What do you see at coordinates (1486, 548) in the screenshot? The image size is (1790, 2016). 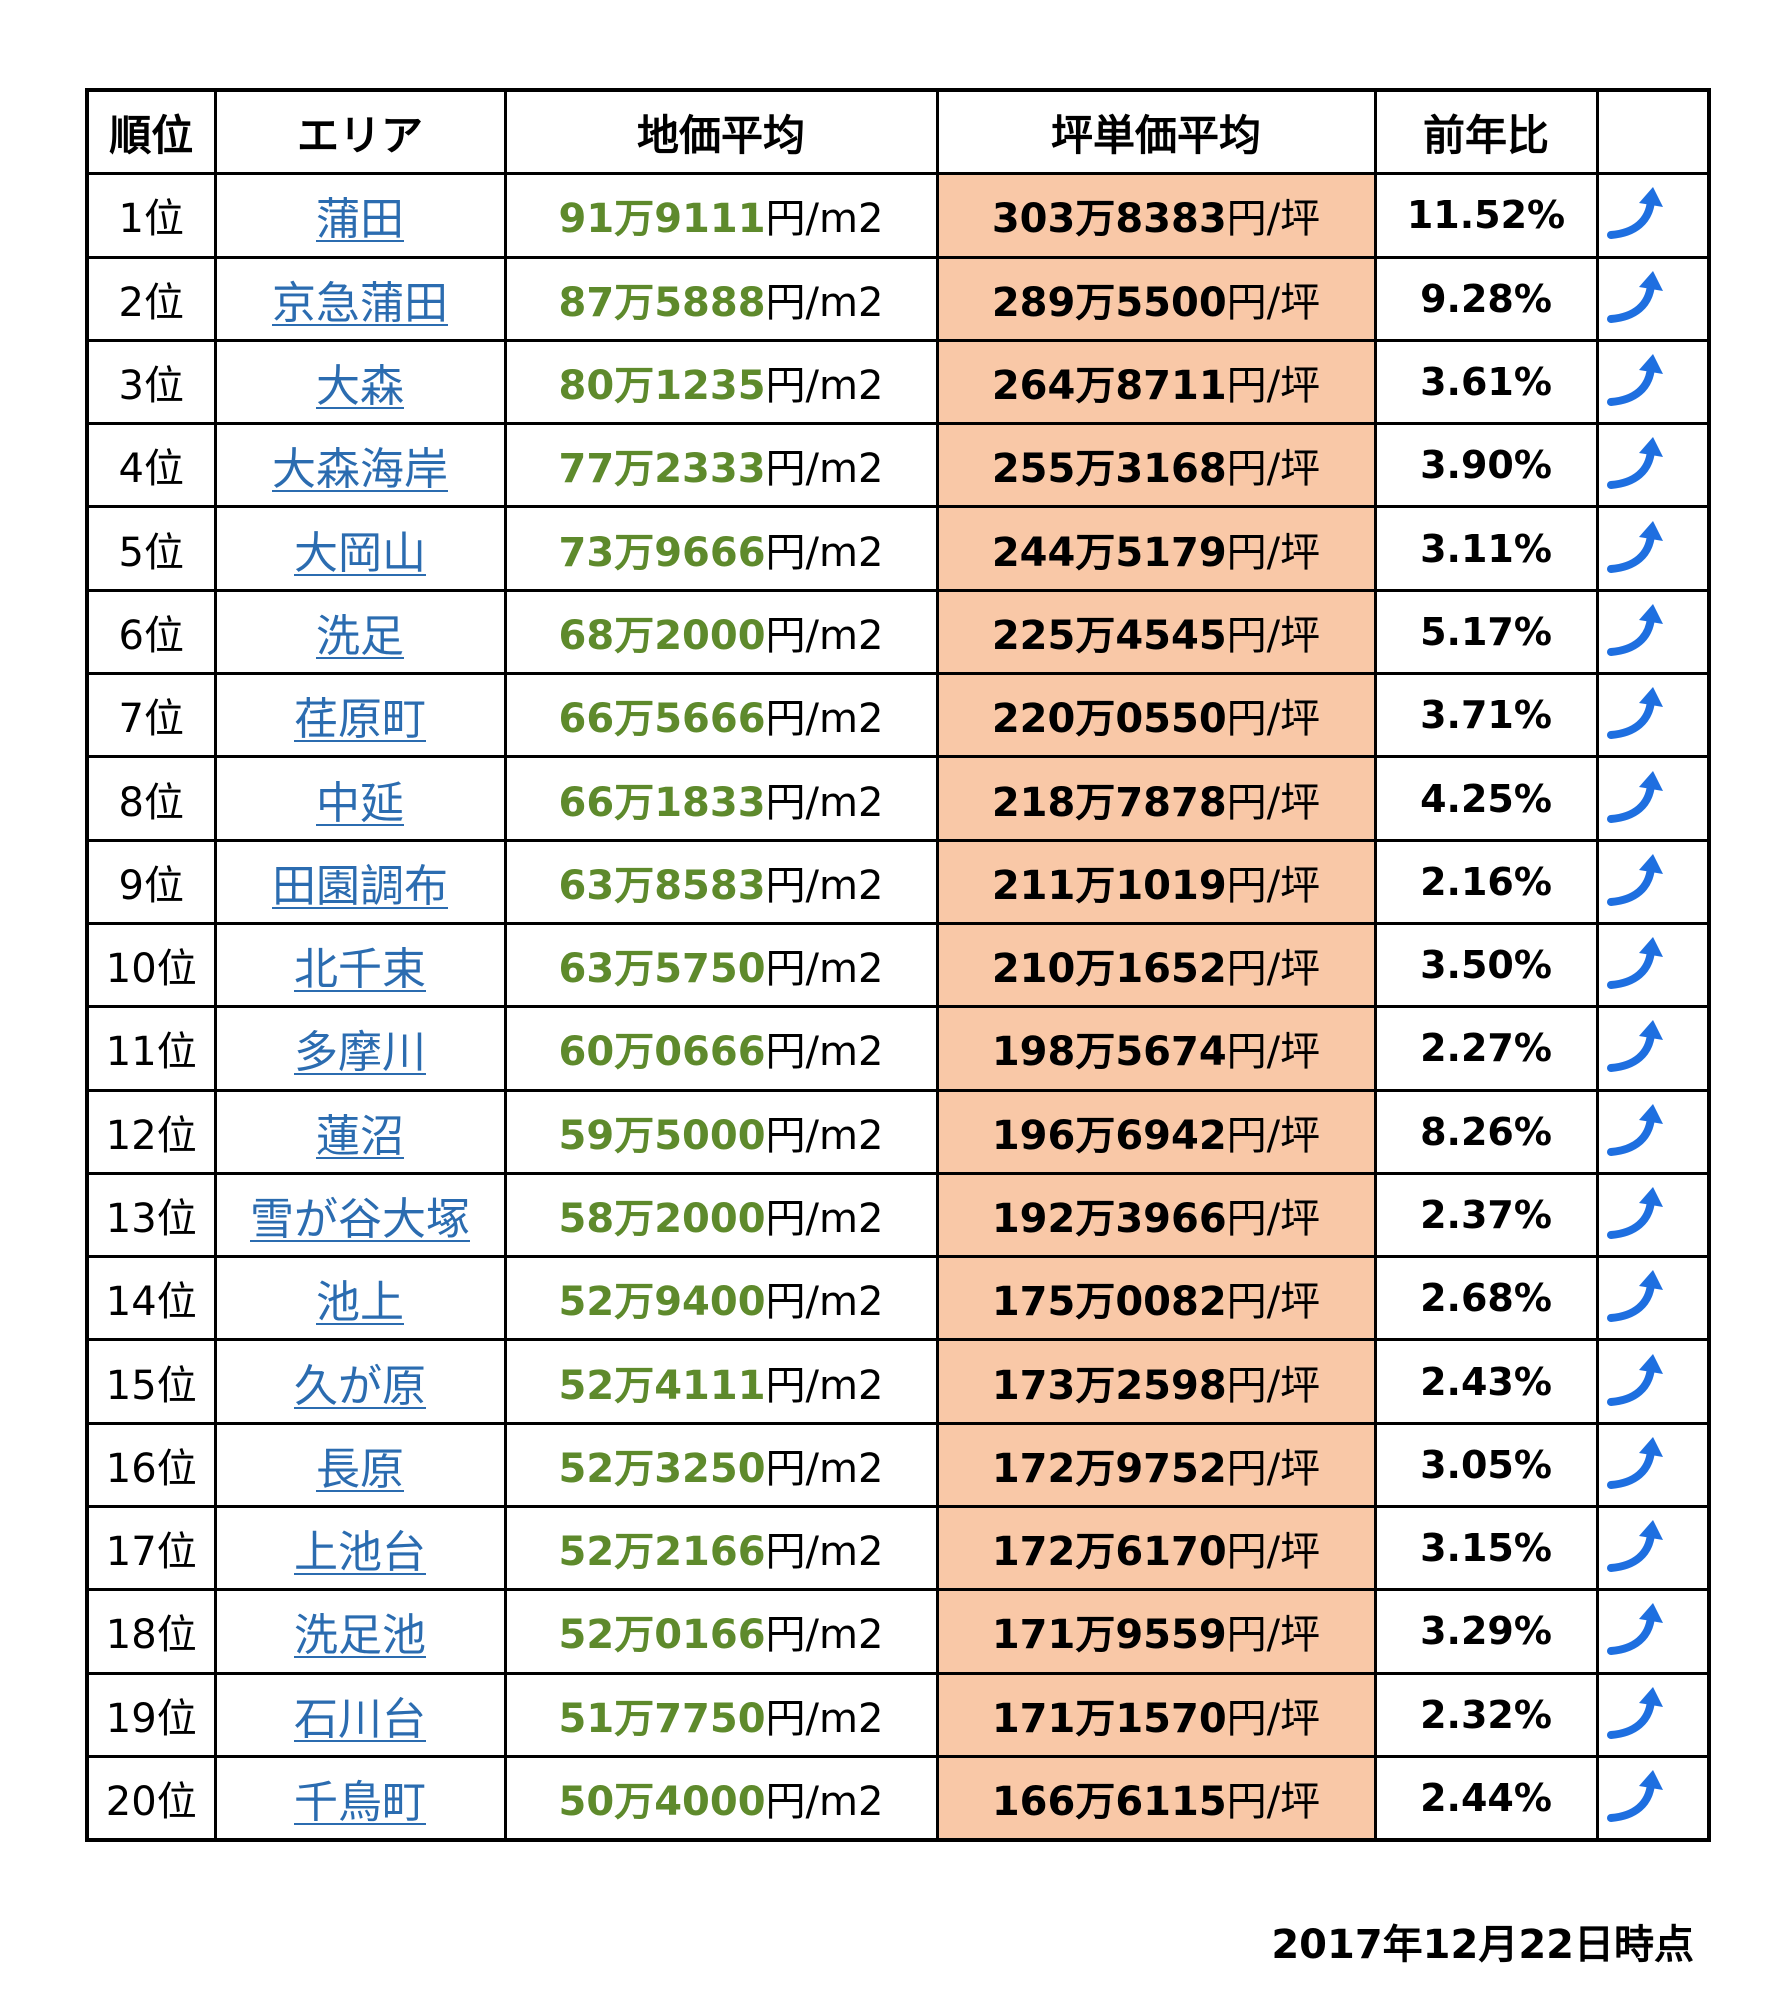 I see `year-over-year-cell: 3.11%` at bounding box center [1486, 548].